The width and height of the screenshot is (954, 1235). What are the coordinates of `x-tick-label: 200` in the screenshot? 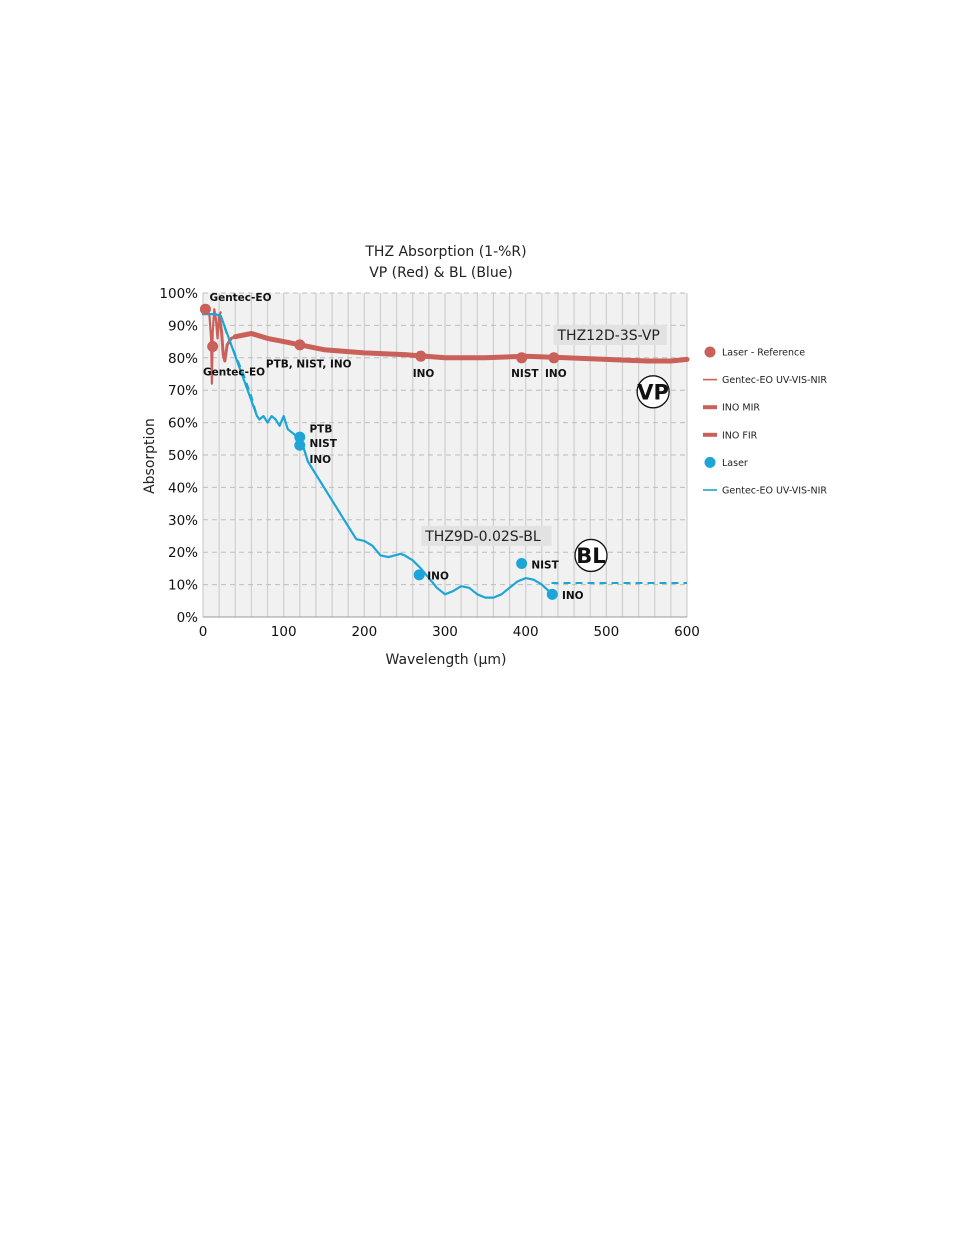 It's located at (364, 632).